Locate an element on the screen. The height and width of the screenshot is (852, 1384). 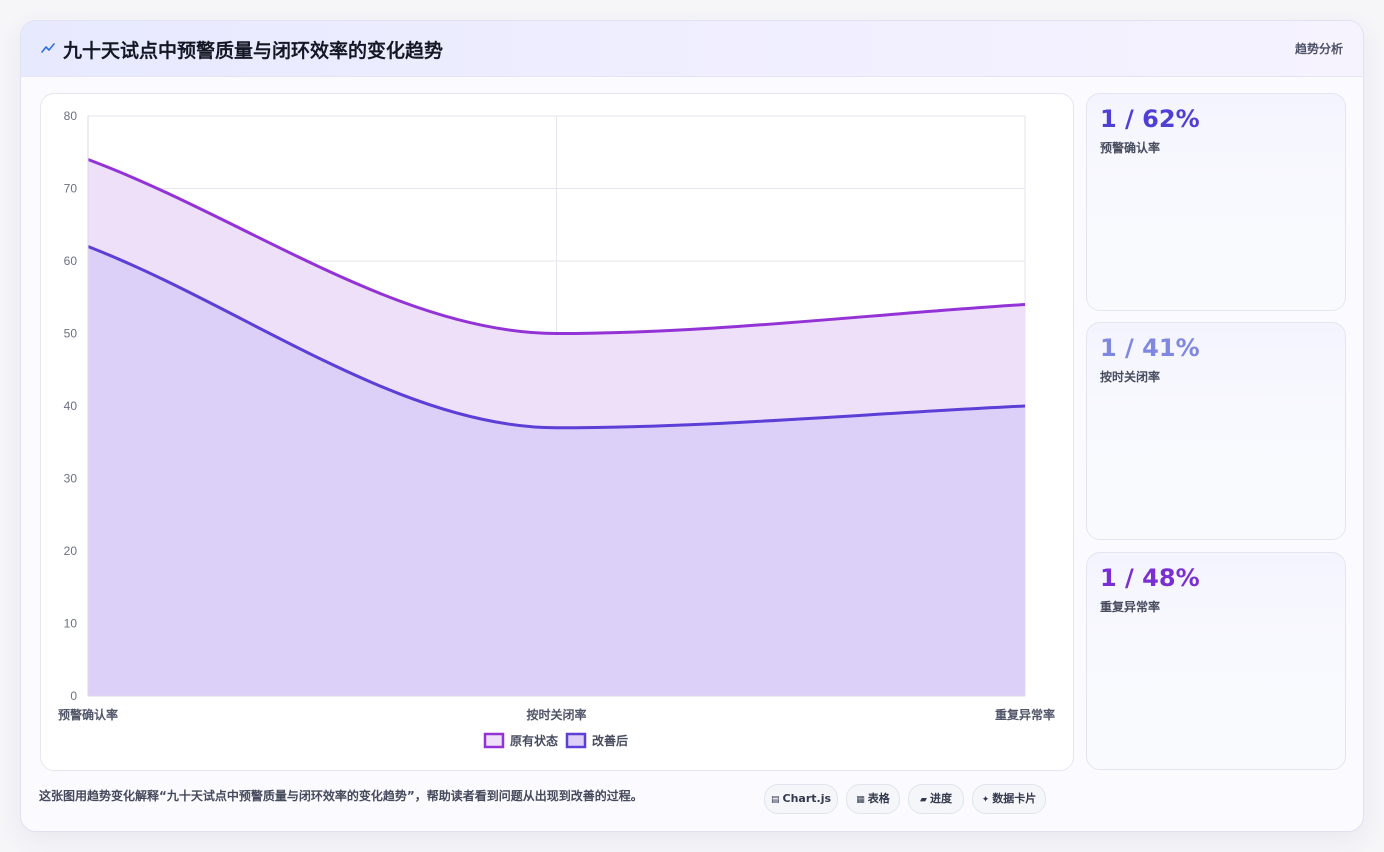
legend-label: 原有状态 is located at coordinates (534, 740).